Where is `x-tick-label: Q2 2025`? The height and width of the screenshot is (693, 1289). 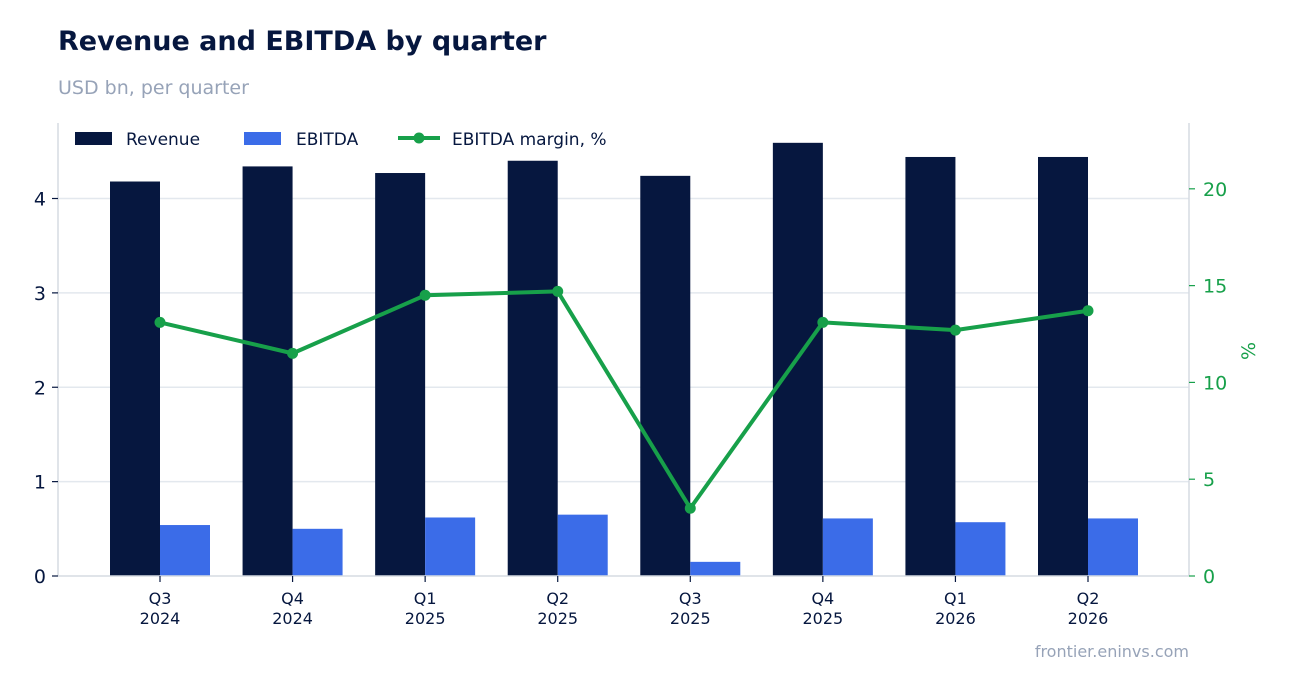
x-tick-label: Q2 2025 is located at coordinates (557, 608).